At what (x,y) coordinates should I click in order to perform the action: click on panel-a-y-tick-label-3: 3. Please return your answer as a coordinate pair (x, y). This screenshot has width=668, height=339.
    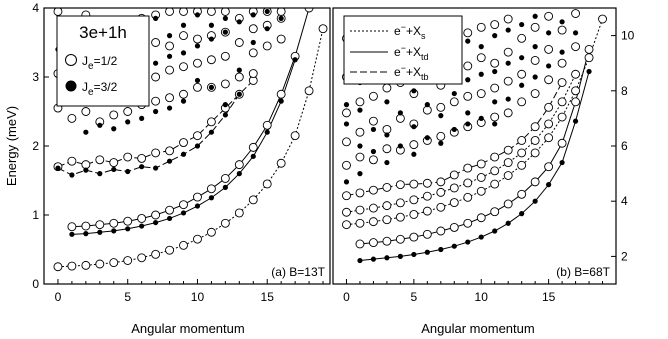
    Looking at the image, I should click on (35, 77).